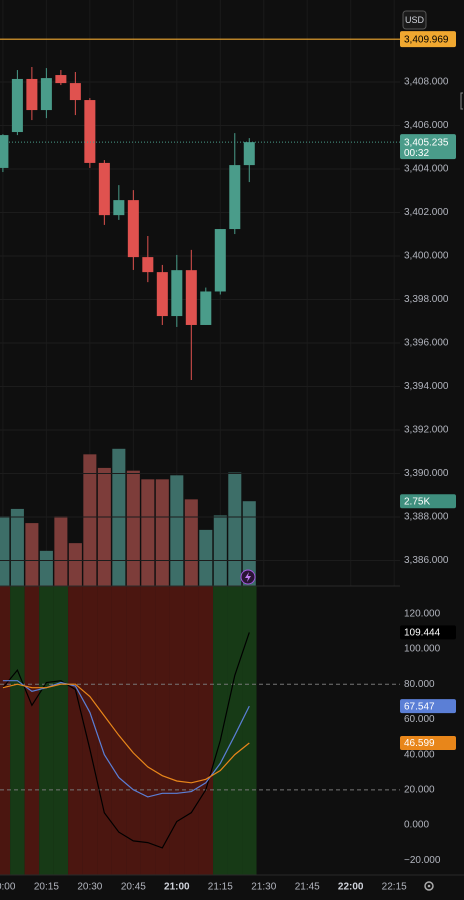 Image resolution: width=464 pixels, height=900 pixels. What do you see at coordinates (263, 887) in the screenshot?
I see `x-tick-label: 21:30` at bounding box center [263, 887].